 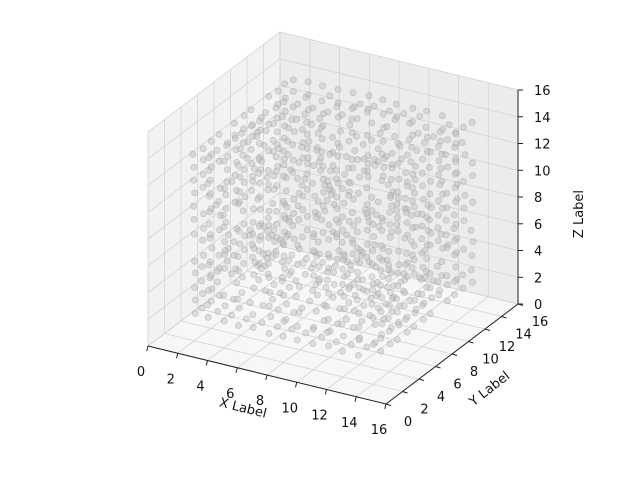 What do you see at coordinates (171, 379) in the screenshot?
I see `x-tick-label: 2` at bounding box center [171, 379].